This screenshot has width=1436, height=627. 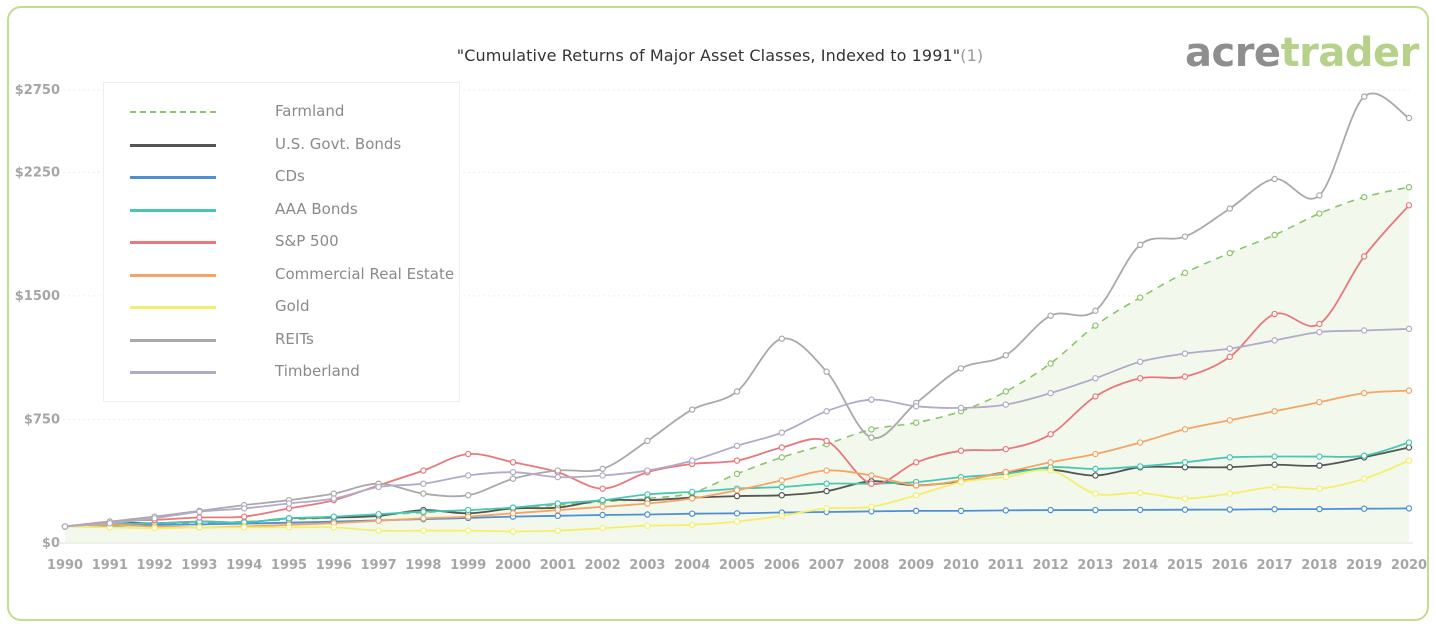 I want to click on legend-item-s-p-500: S&P 500, so click(x=290, y=242).